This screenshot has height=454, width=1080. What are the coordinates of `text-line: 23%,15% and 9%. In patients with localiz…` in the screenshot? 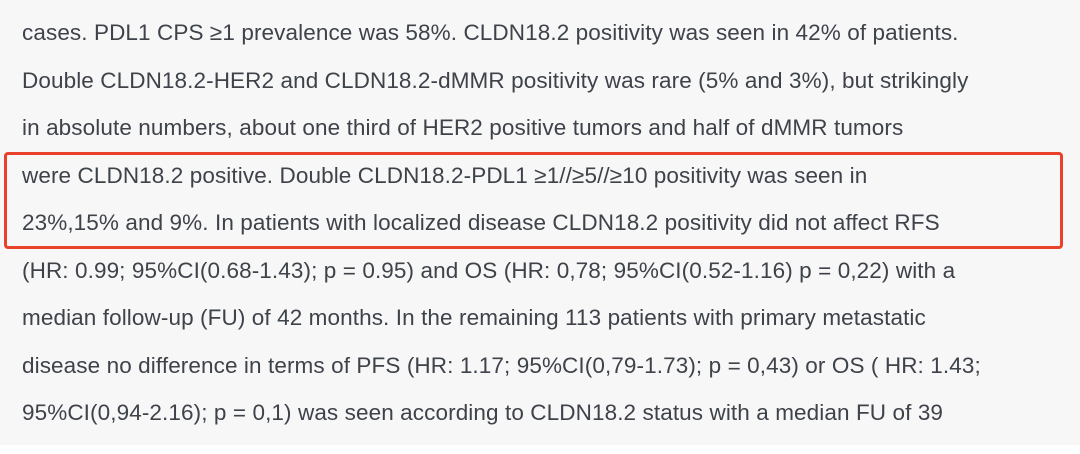 It's located at (481, 222).